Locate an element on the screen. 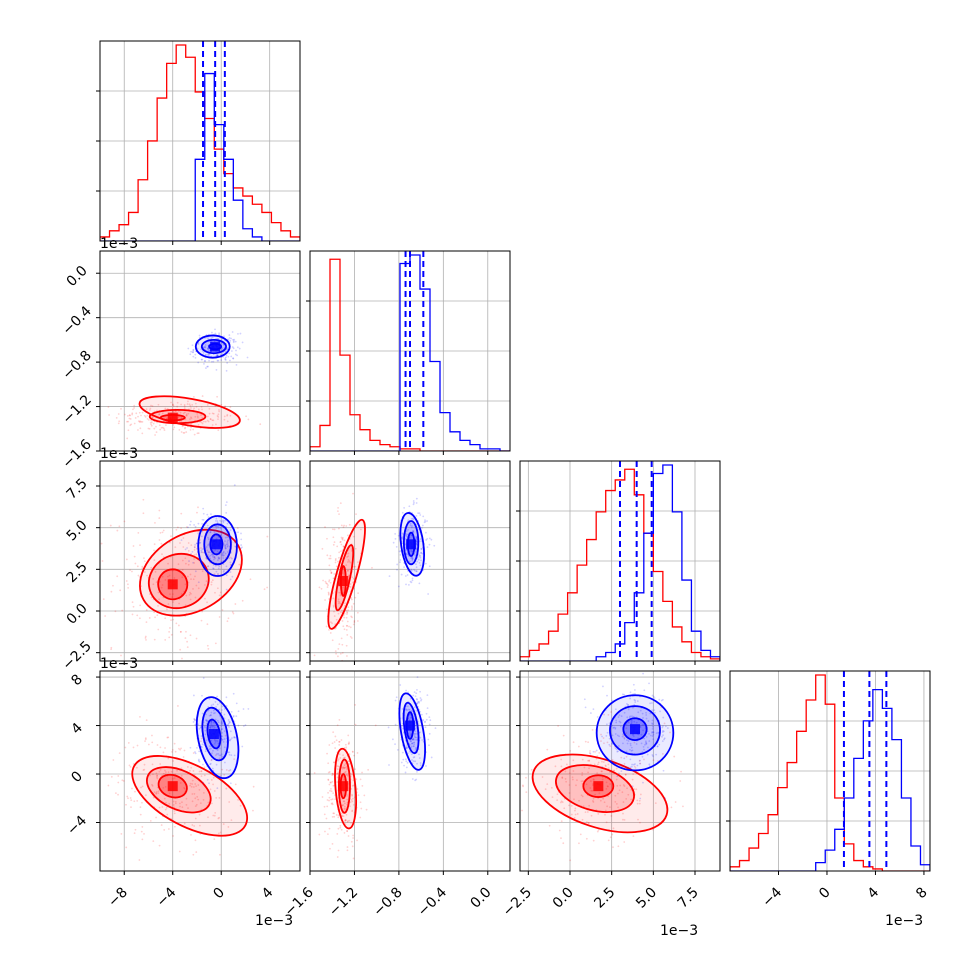 The width and height of the screenshot is (970, 970). density-peak-blue is located at coordinates (411, 544).